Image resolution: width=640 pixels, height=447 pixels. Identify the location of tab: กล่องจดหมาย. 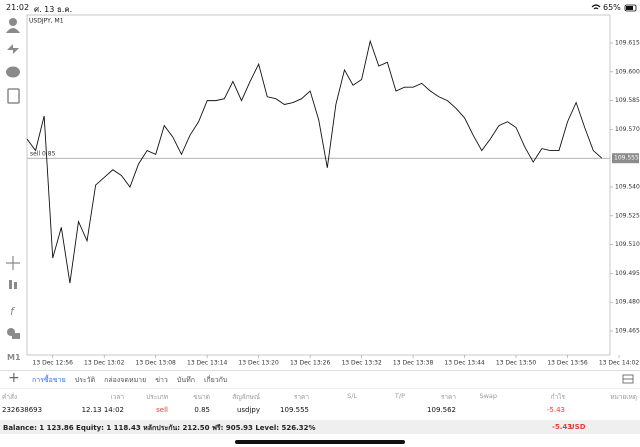
(125, 380).